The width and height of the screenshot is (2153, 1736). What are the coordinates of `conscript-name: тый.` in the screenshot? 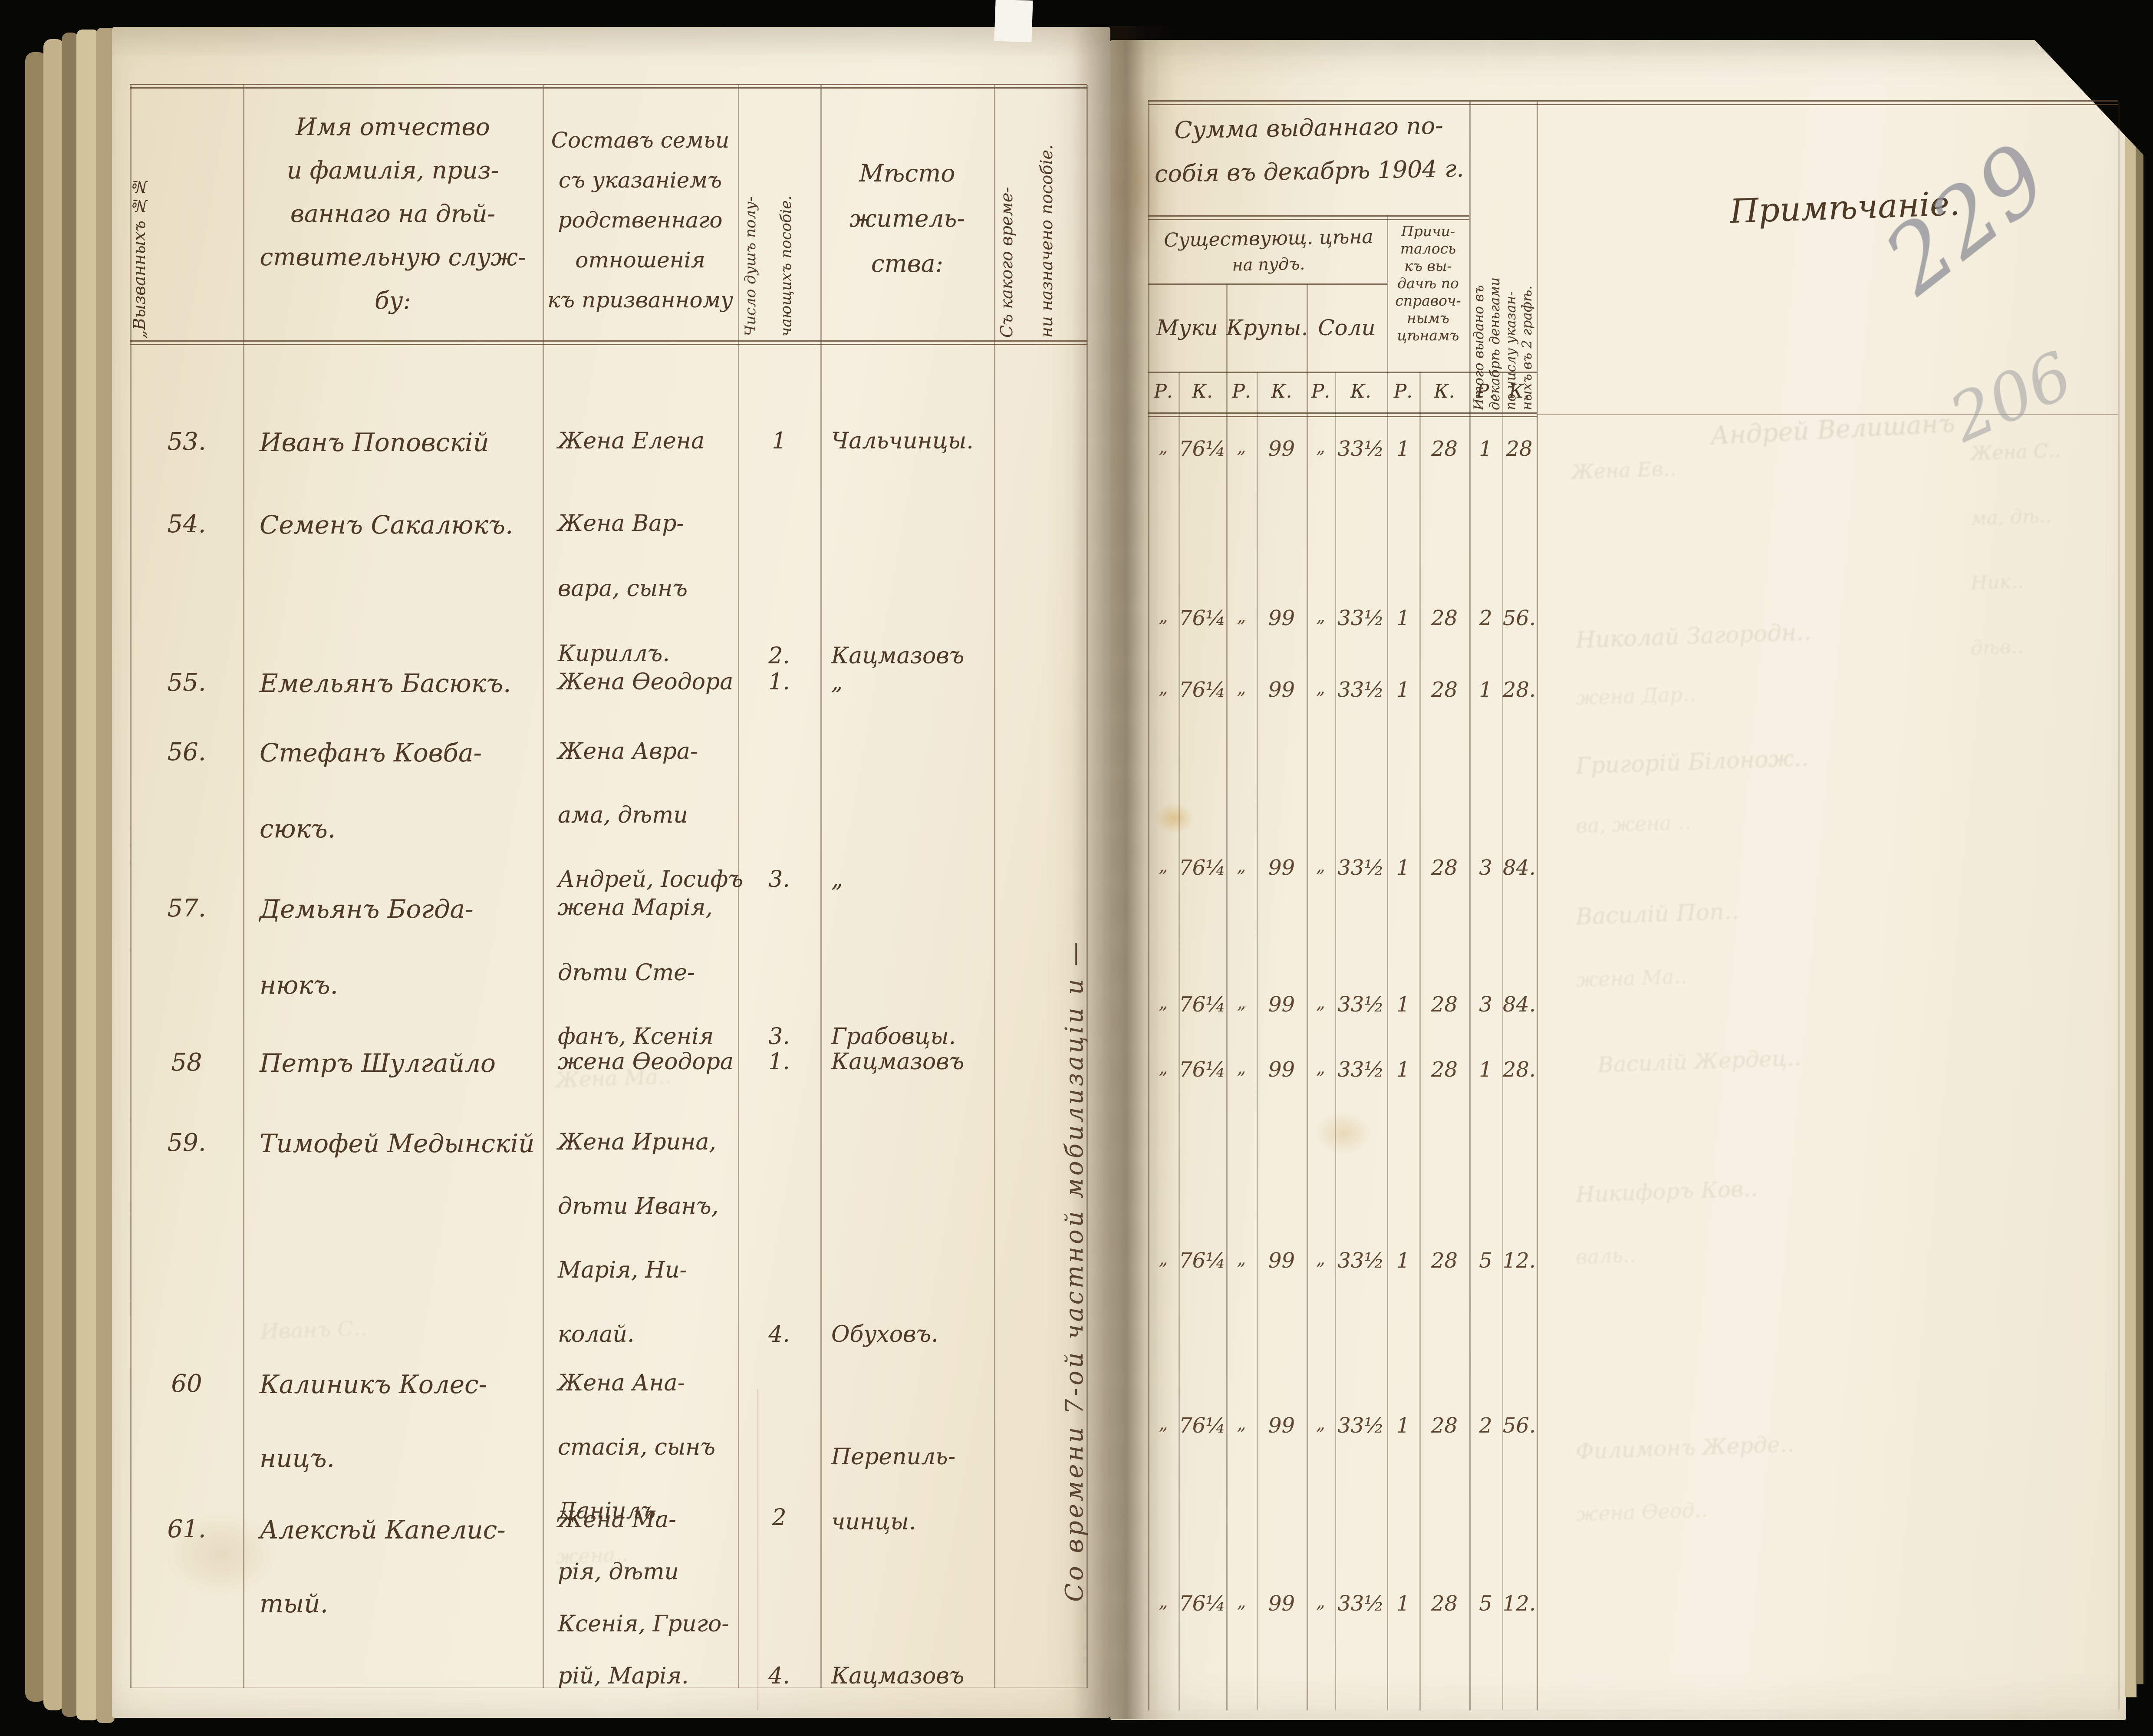 It's located at (294, 1603).